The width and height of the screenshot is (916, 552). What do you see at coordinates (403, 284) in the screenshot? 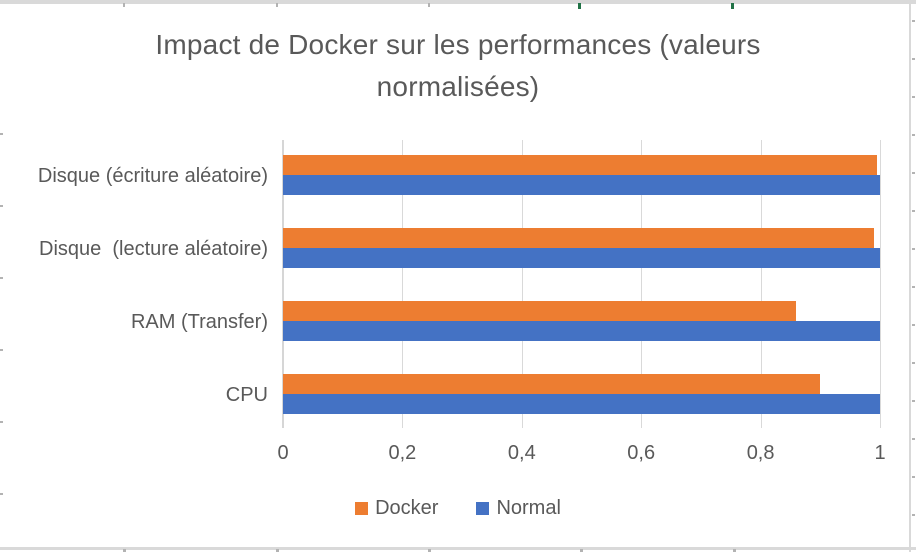
I see `gridline-0,2` at bounding box center [403, 284].